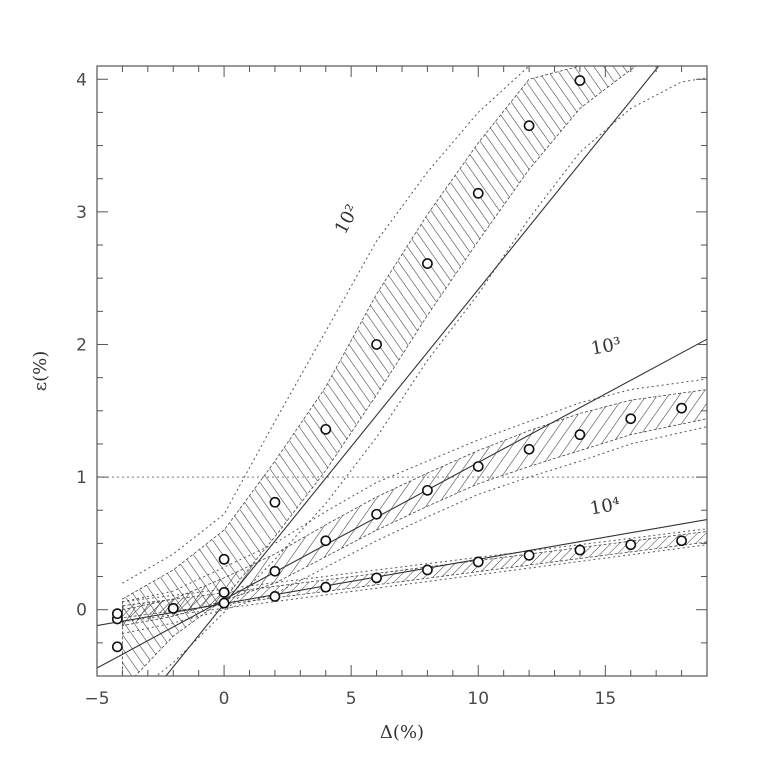 The image size is (771, 771). Describe the element at coordinates (81, 345) in the screenshot. I see `y-tick-label: 2` at that location.